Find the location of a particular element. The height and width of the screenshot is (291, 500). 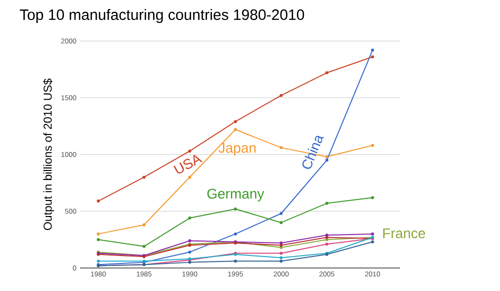

series-label: France is located at coordinates (404, 233).